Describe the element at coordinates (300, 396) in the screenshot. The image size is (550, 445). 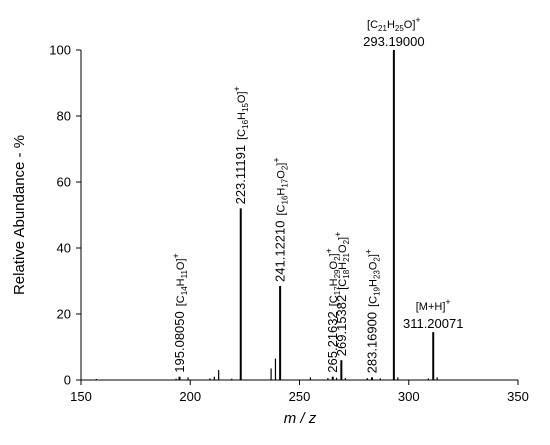
I see `x-tick-label: 250` at that location.